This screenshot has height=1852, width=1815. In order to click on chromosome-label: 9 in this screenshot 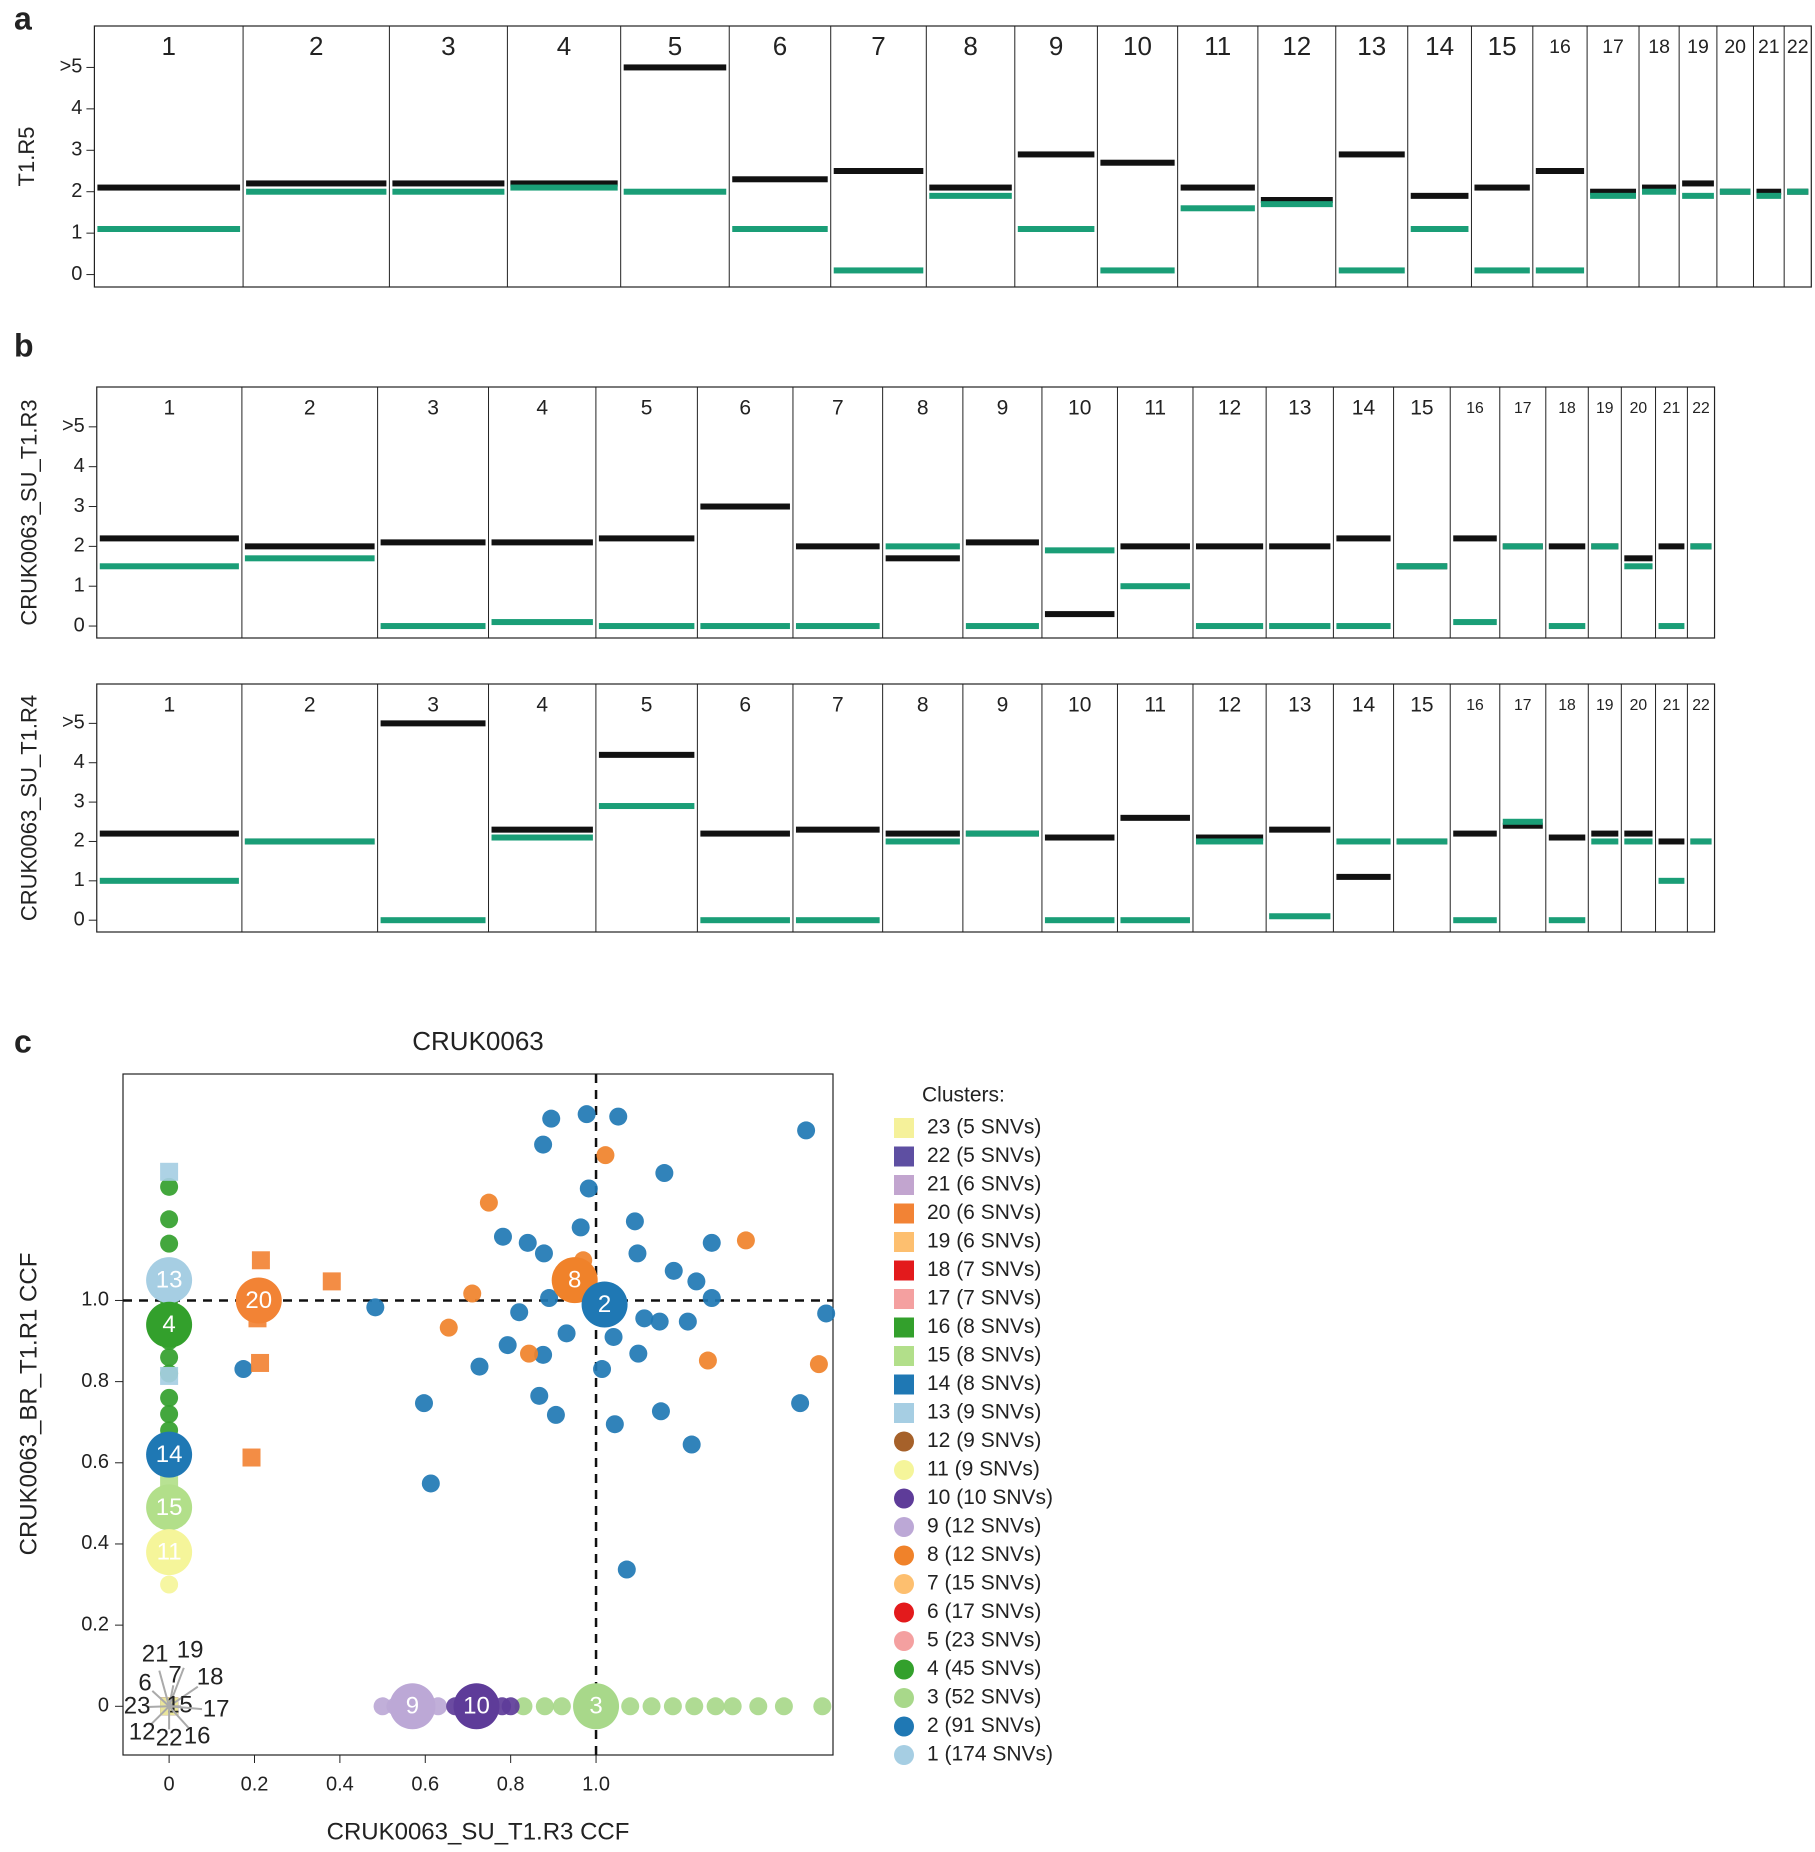, I will do `click(1056, 46)`.